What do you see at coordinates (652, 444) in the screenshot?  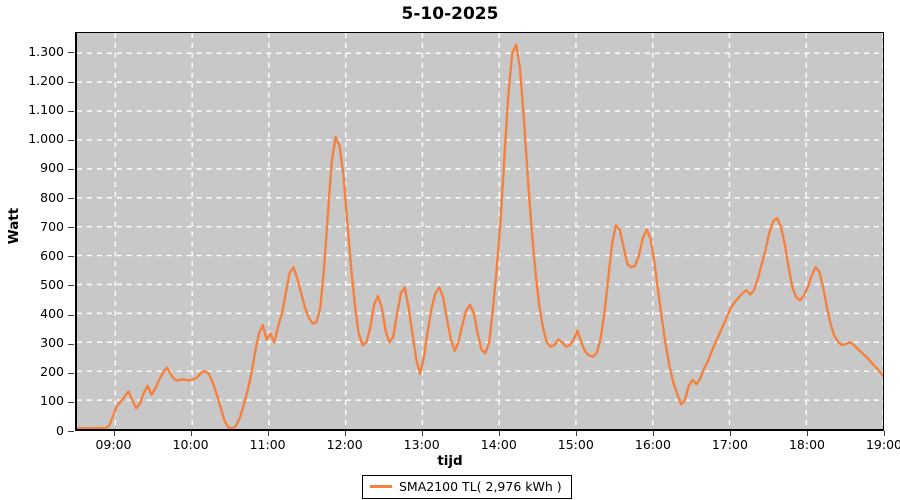 I see `x-axis-tick-label: 16:00` at bounding box center [652, 444].